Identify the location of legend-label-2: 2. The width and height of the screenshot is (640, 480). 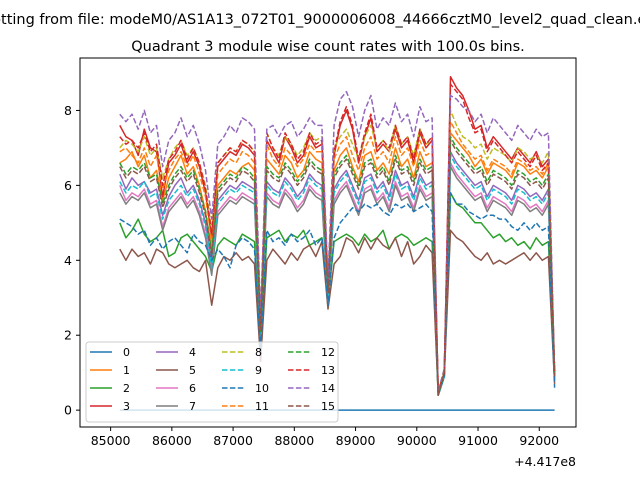
(126, 388).